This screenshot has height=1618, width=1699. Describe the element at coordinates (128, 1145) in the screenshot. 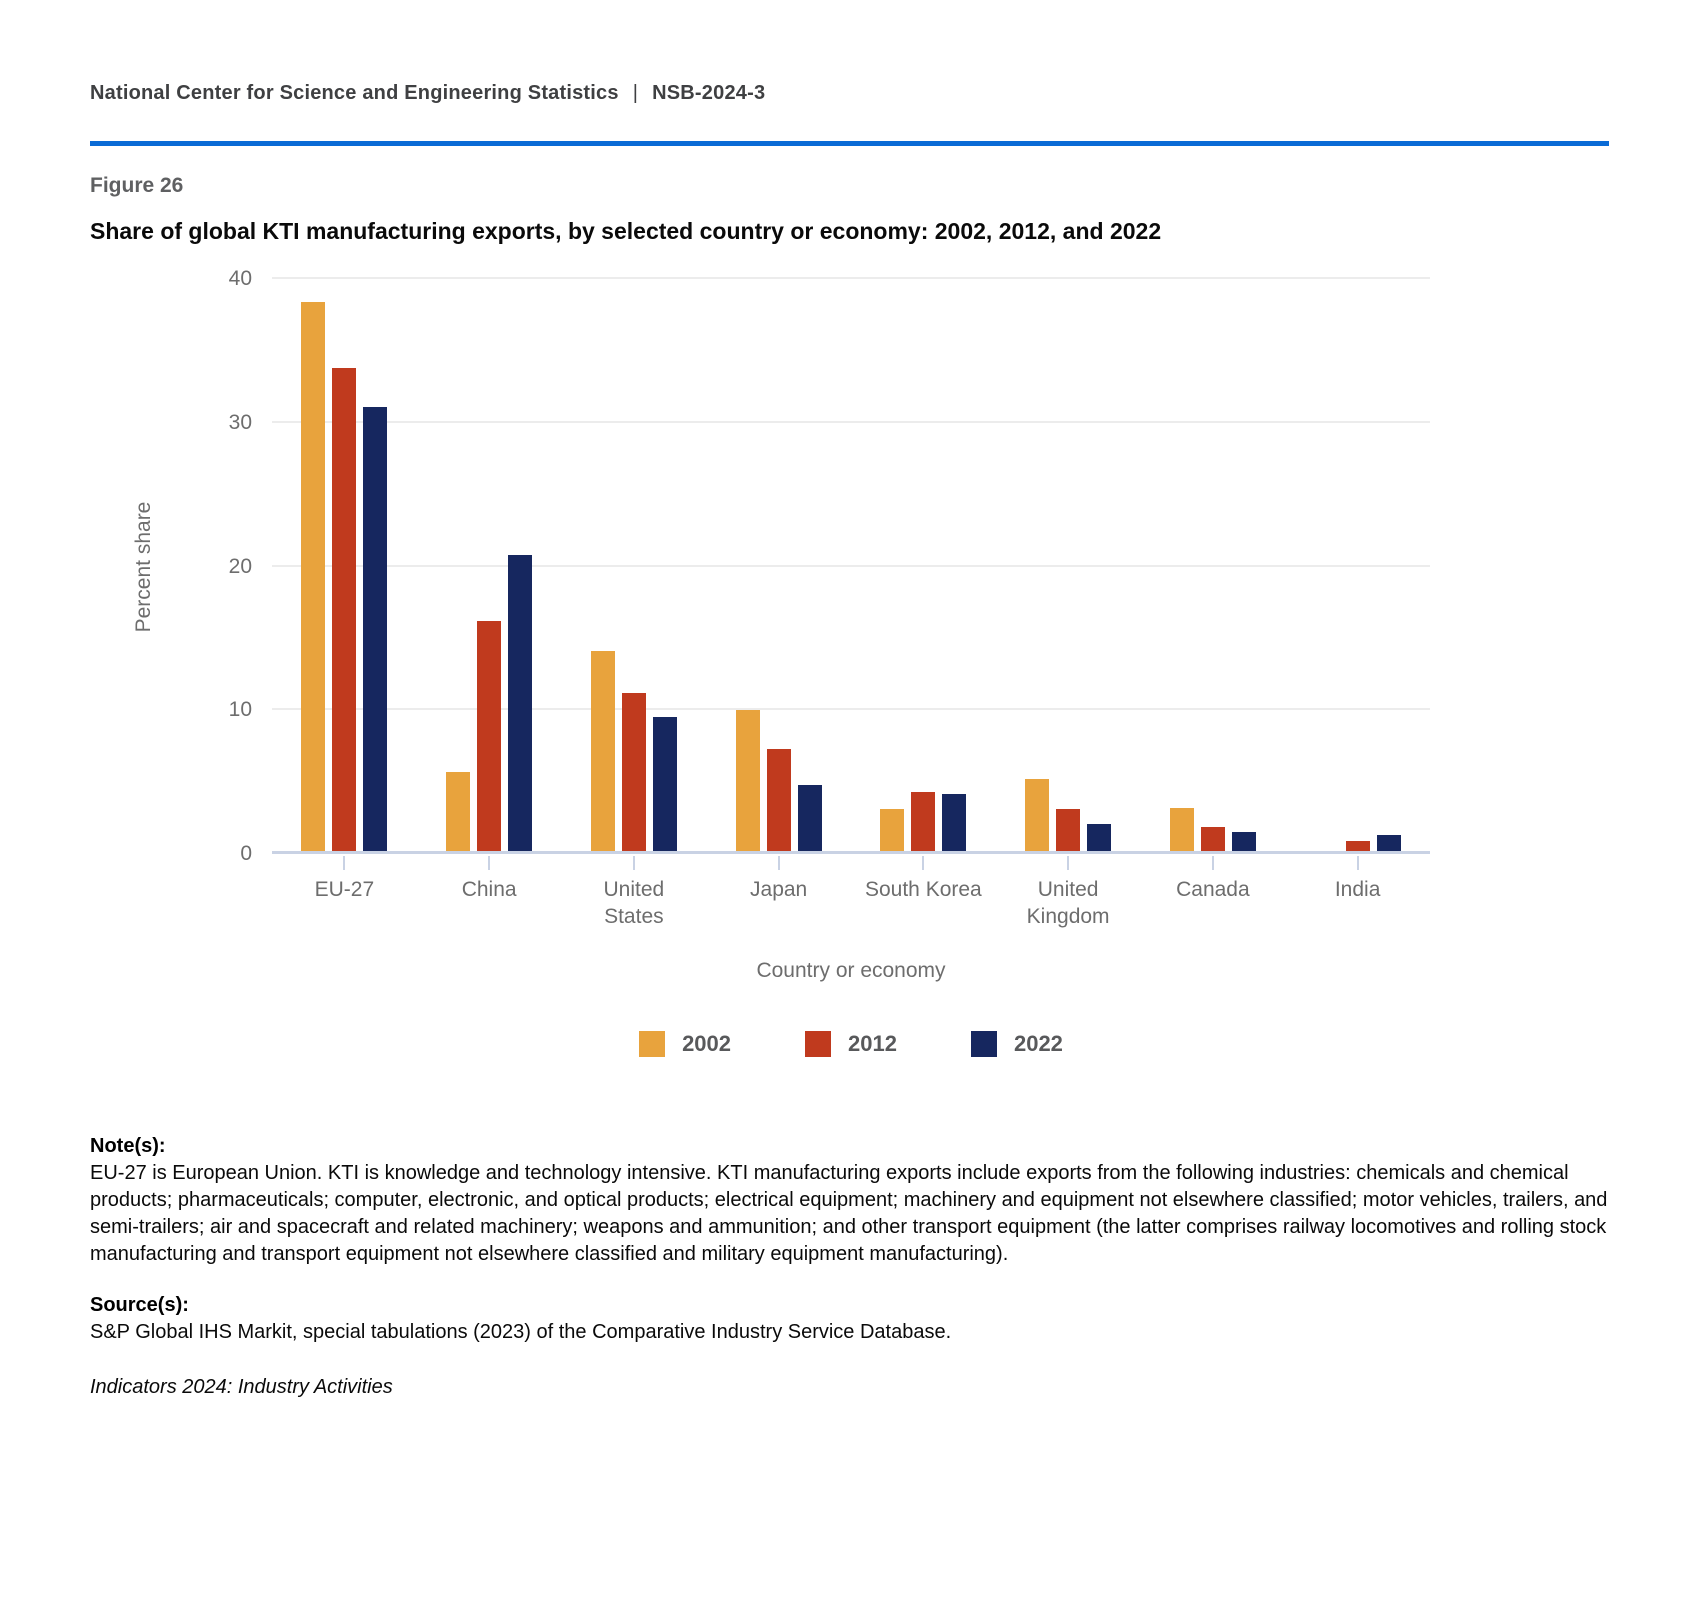

I see `notes-heading: Note(s):` at that location.